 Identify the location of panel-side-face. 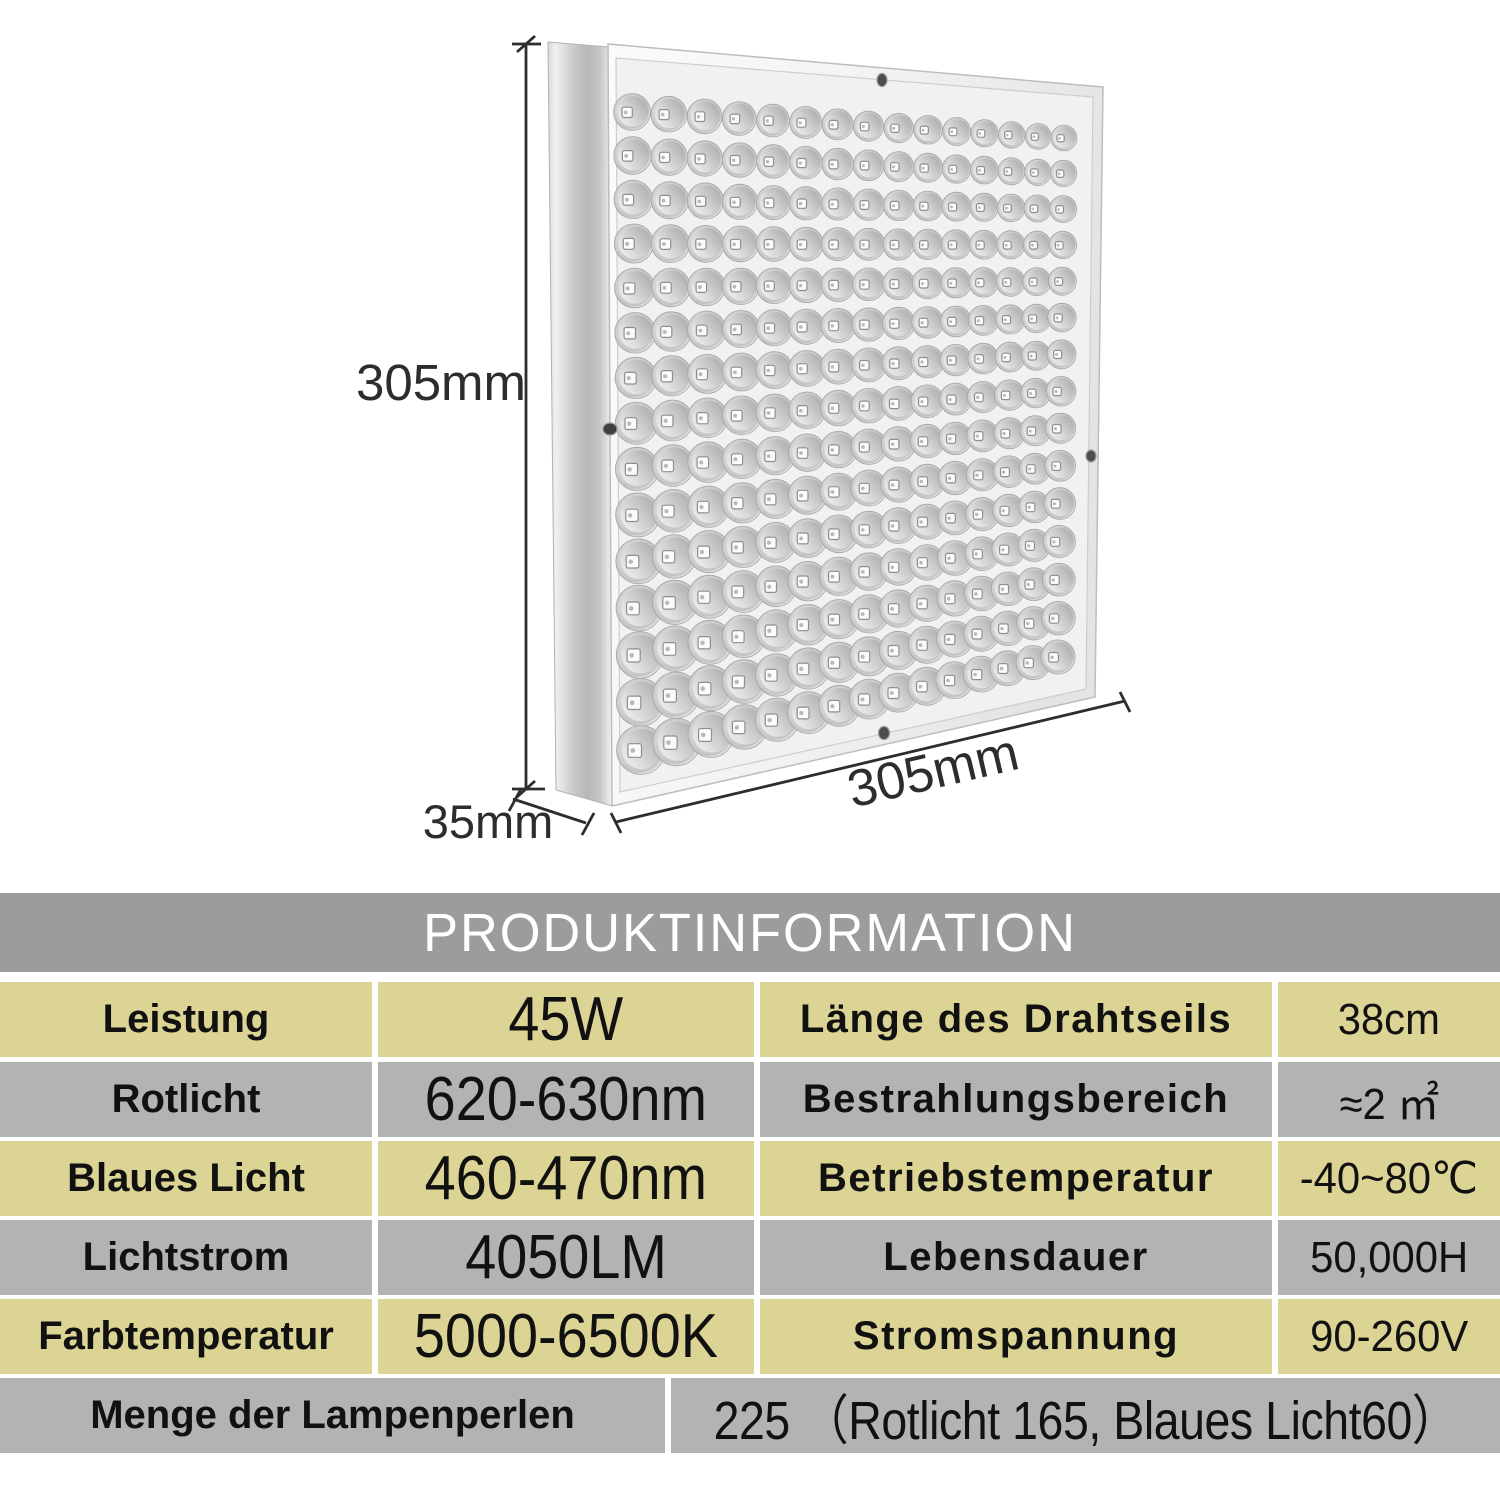
(580, 424).